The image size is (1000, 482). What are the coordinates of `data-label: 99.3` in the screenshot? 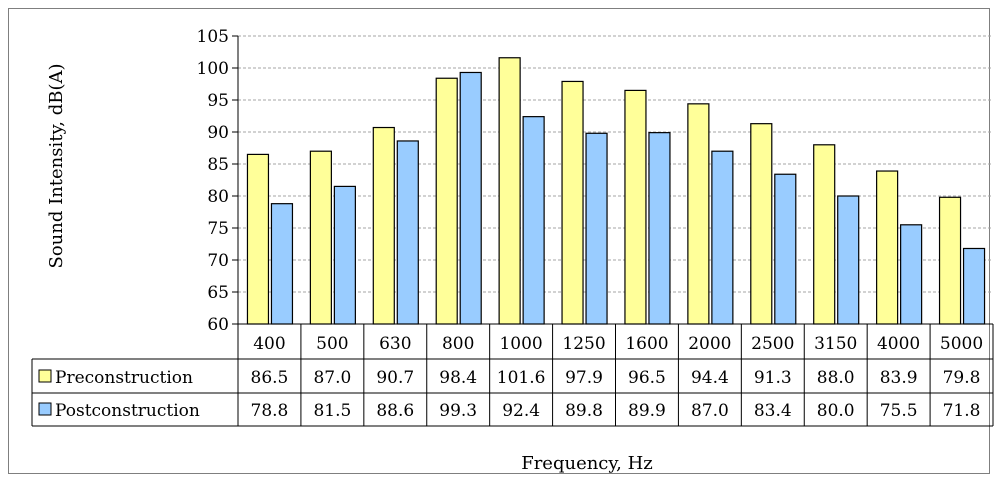 It's located at (458, 411).